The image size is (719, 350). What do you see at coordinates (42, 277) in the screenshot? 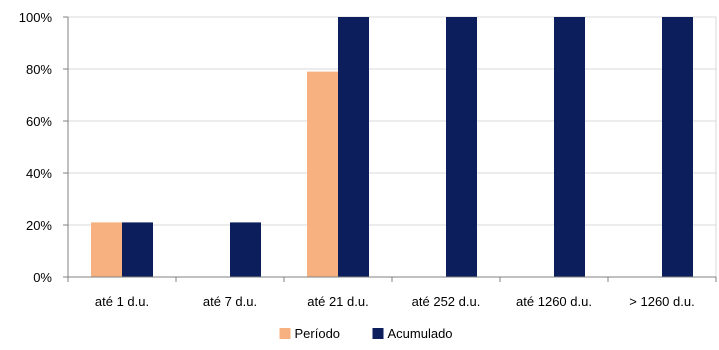
I see `y-tick-label: 0%` at bounding box center [42, 277].